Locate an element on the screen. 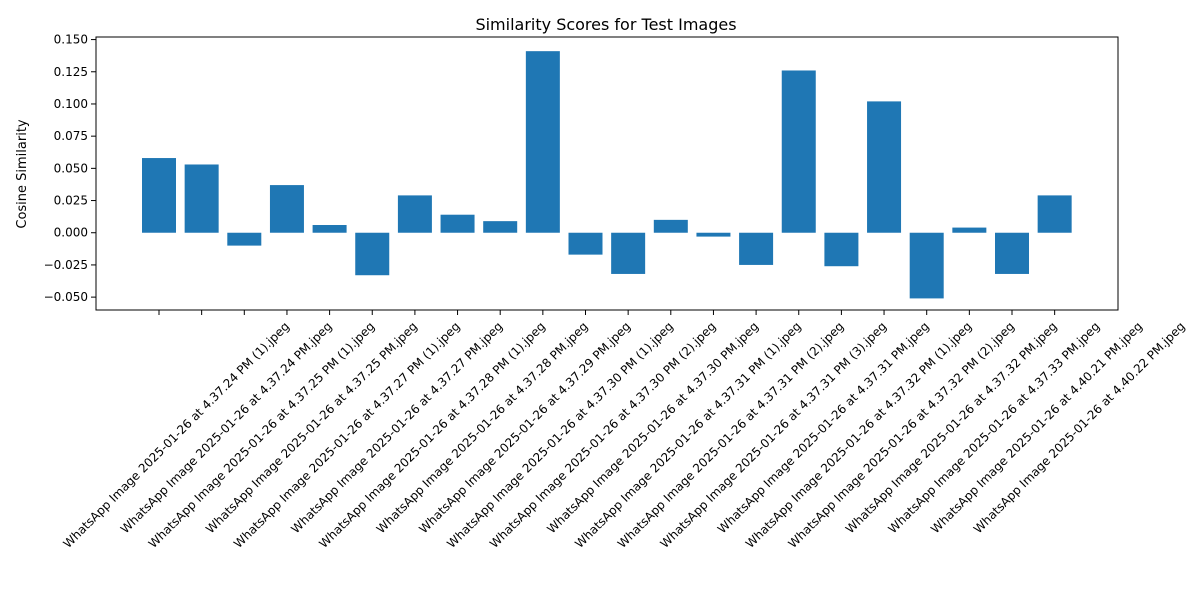 This screenshot has width=1200, height=600. y-tick-label: 0.100 is located at coordinates (71, 104).